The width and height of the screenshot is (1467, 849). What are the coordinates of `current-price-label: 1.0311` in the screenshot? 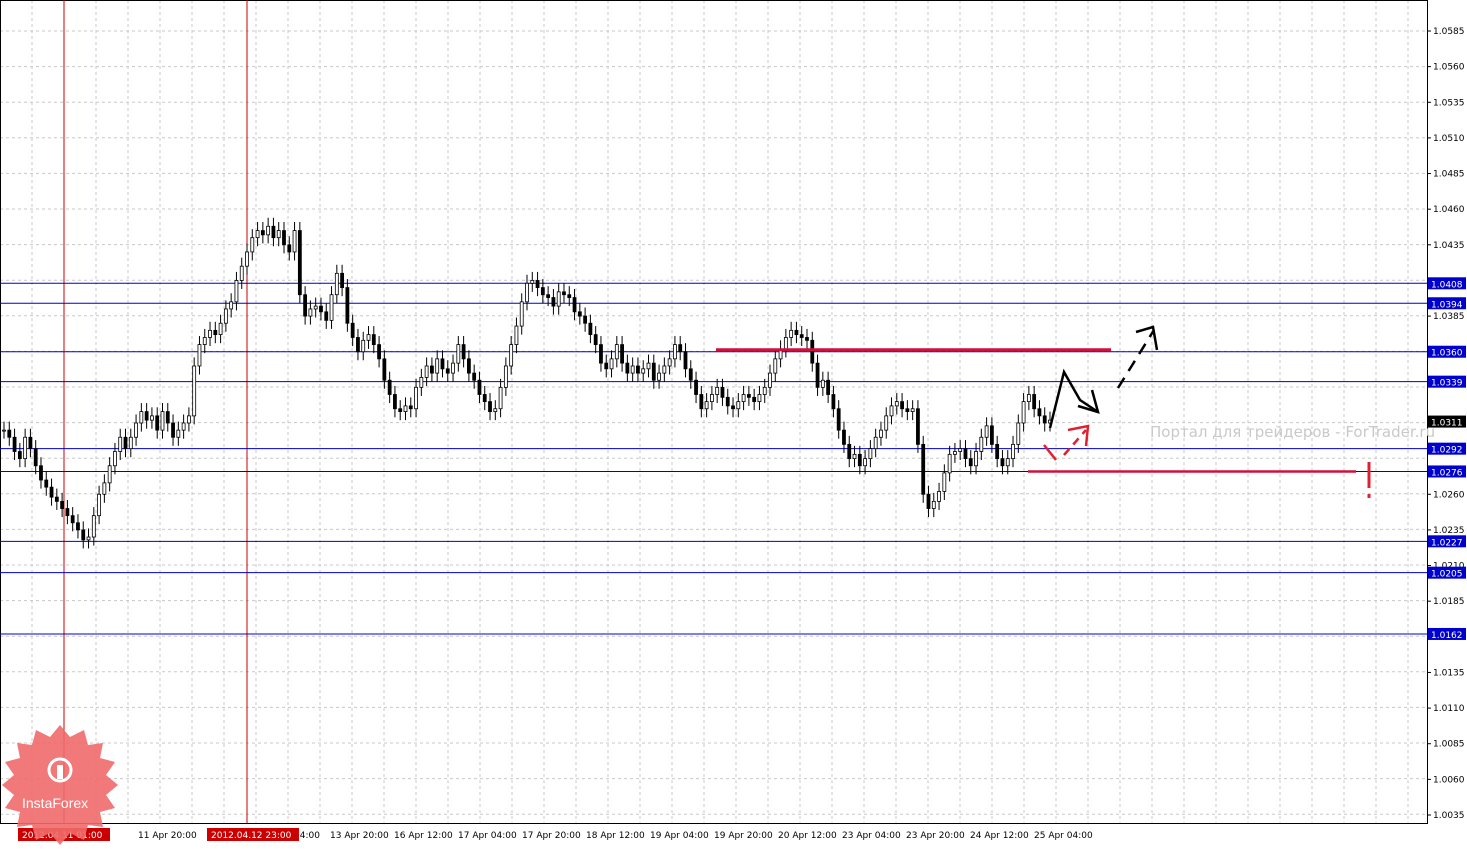 It's located at (1447, 424).